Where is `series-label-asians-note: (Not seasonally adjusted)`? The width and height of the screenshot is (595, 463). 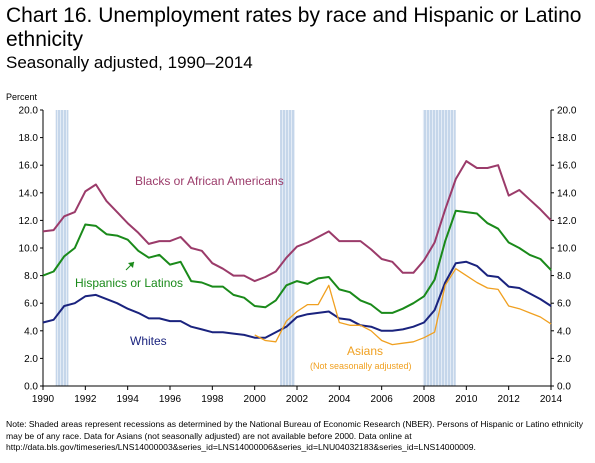 series-label-asians-note: (Not seasonally adjusted) is located at coordinates (361, 366).